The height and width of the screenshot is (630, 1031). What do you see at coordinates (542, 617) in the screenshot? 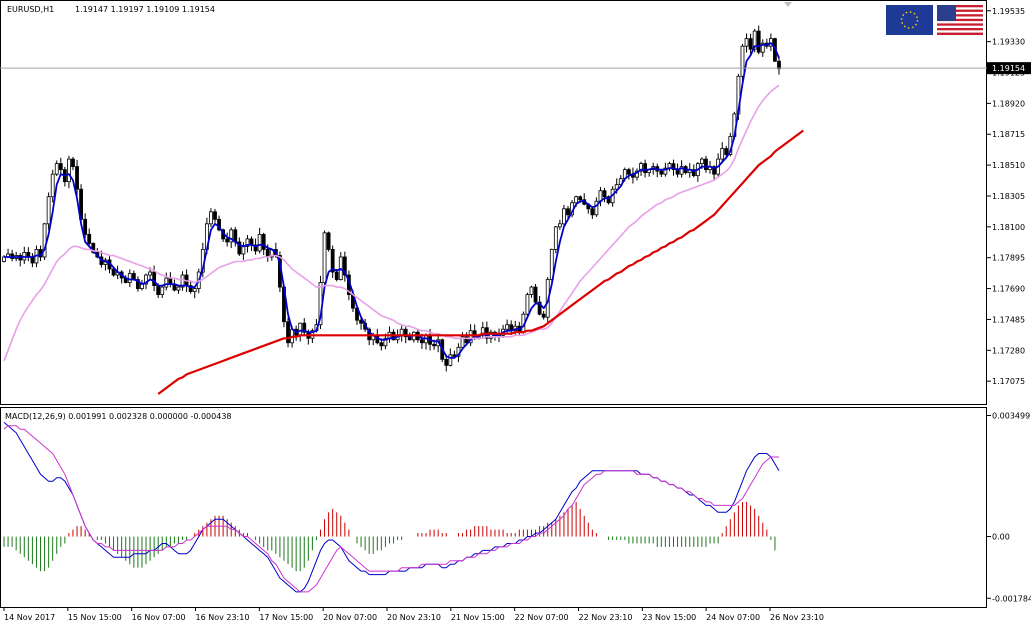
I see `time-tick-label: 22 Nov 07:00` at bounding box center [542, 617].